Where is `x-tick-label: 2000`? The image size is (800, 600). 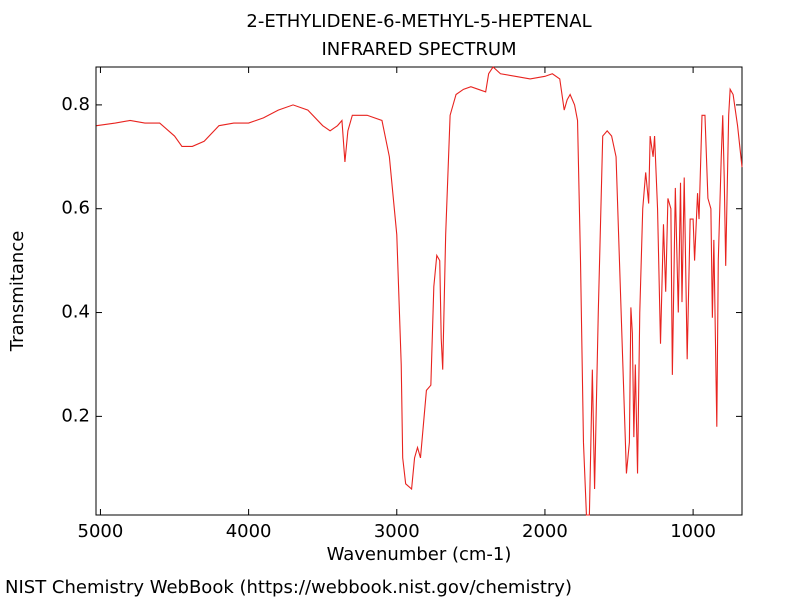
x-tick-label: 2000 is located at coordinates (545, 531).